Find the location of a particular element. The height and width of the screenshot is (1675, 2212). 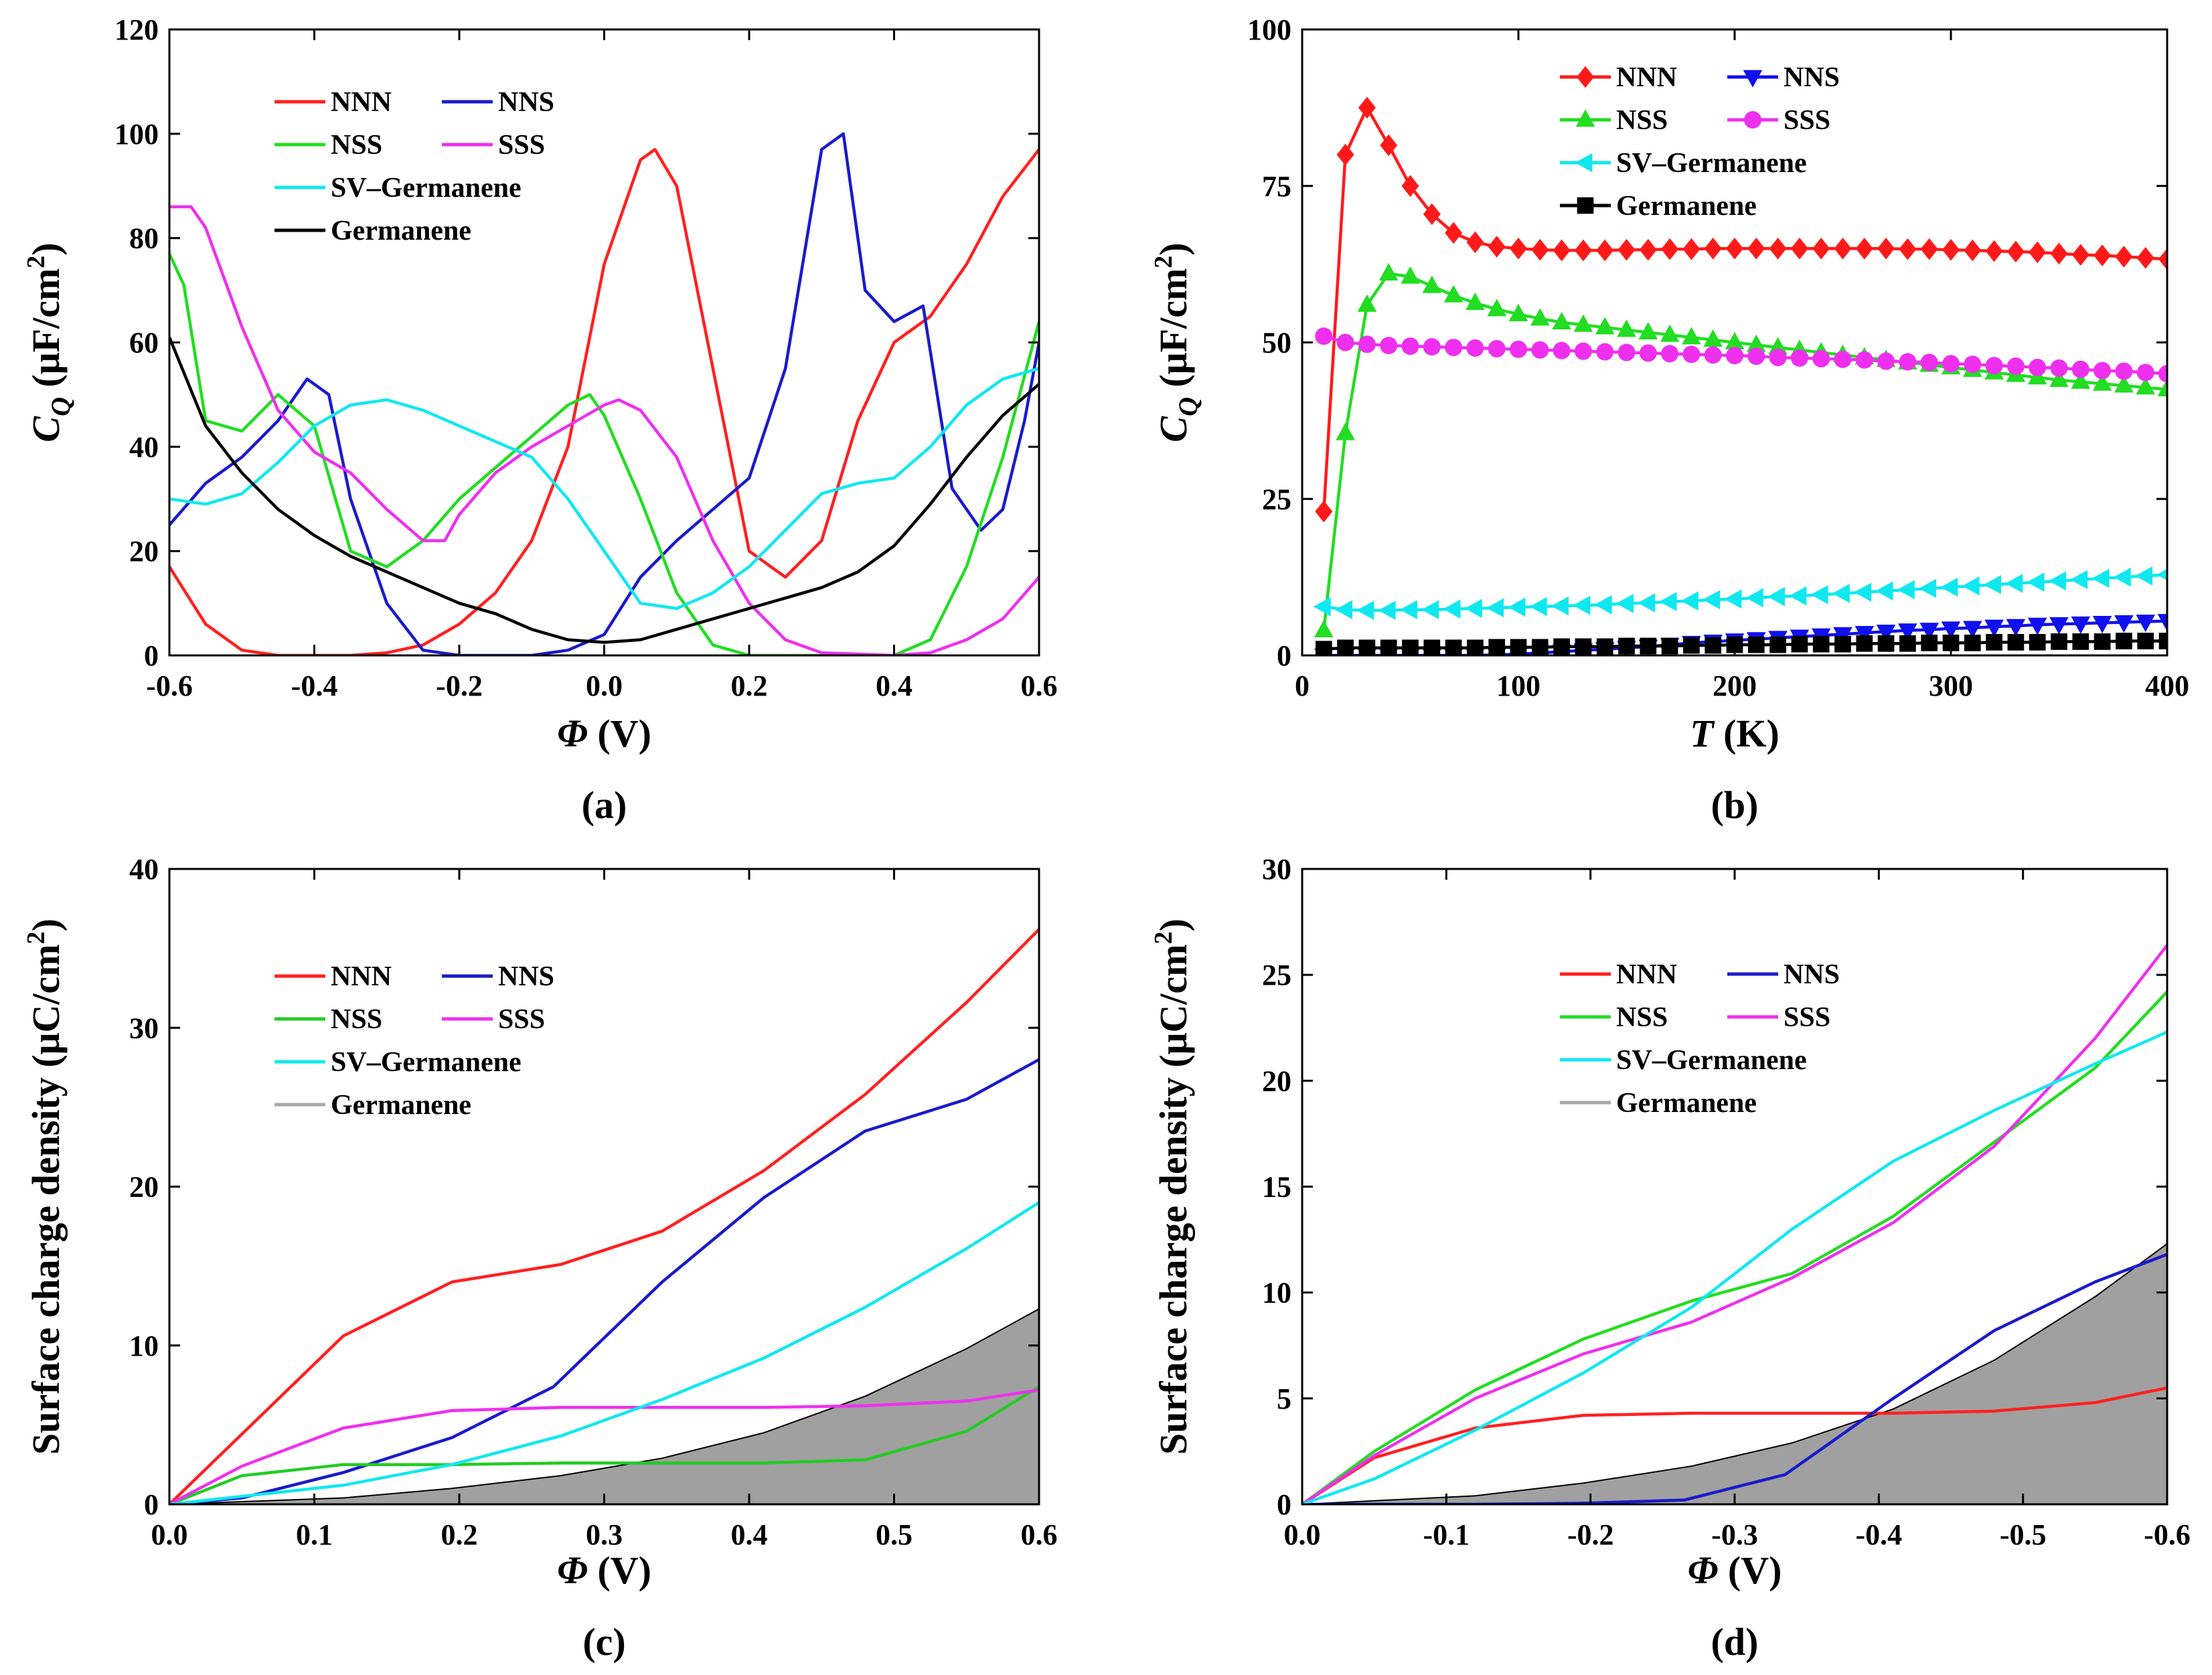

axes-frame is located at coordinates (604, 342).